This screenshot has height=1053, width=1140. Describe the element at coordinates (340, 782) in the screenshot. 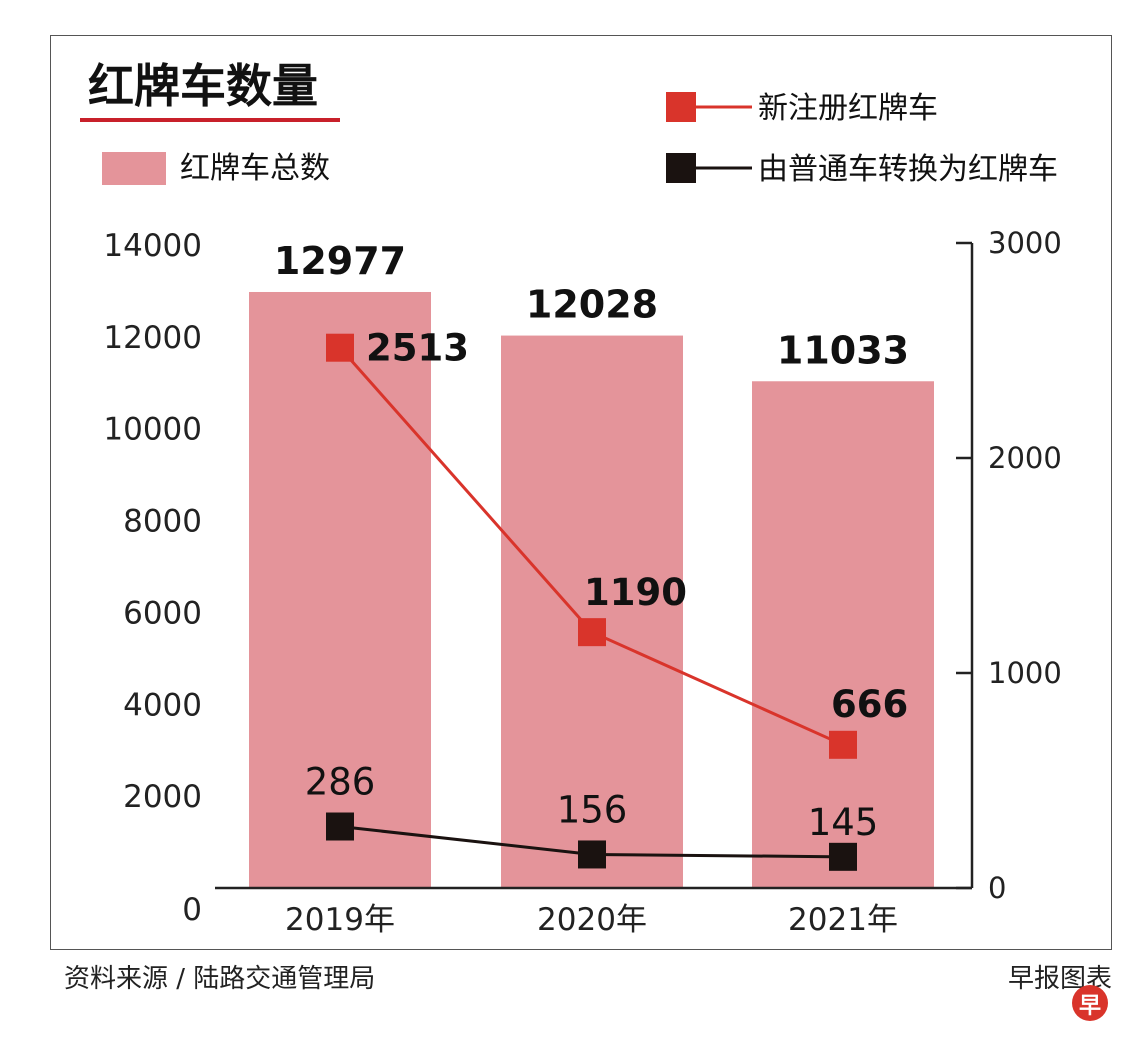

I see `point-value-label: 286` at that location.